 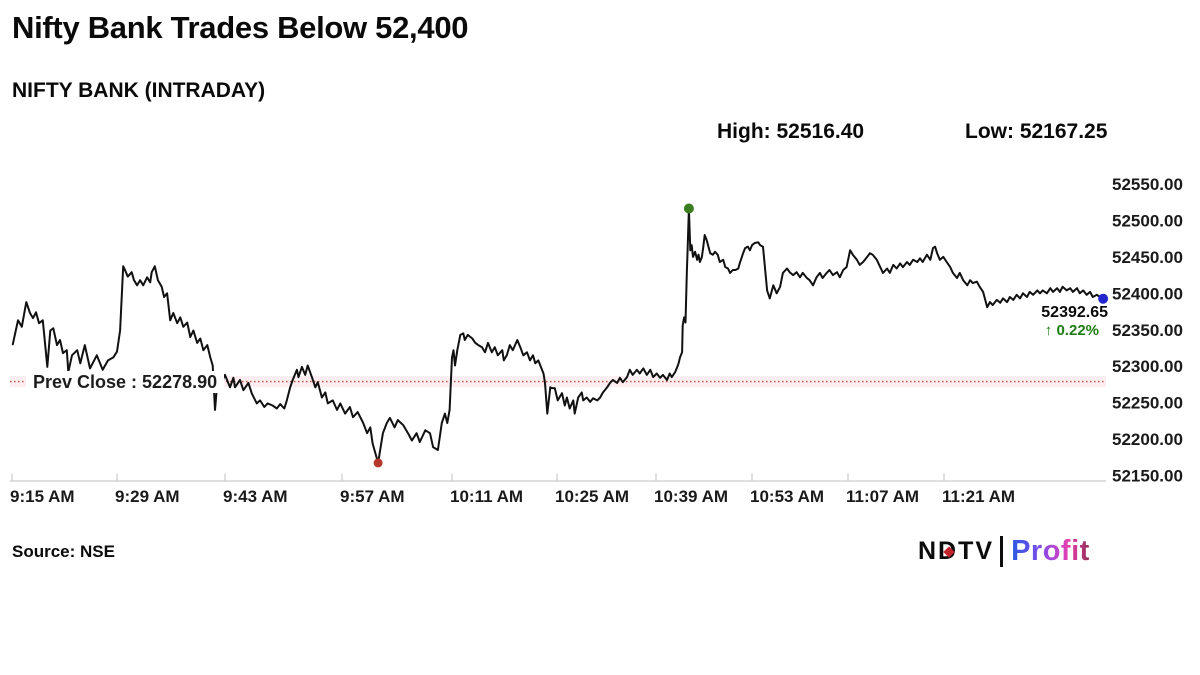 I want to click on page-title: Nifty Bank Trades Below 52,400, so click(x=240, y=27).